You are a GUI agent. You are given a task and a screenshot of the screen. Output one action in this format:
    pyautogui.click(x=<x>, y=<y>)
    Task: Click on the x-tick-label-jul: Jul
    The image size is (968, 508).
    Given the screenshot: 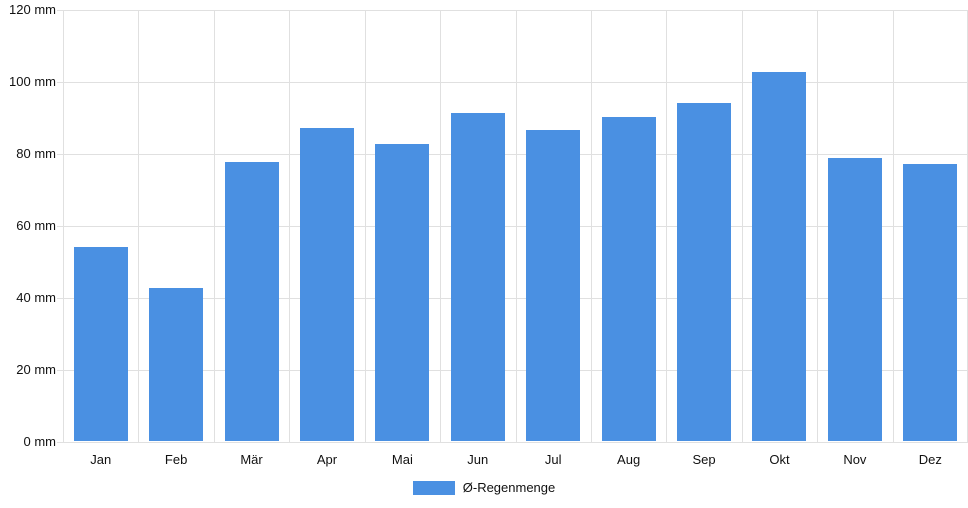 What is the action you would take?
    pyautogui.click(x=553, y=459)
    